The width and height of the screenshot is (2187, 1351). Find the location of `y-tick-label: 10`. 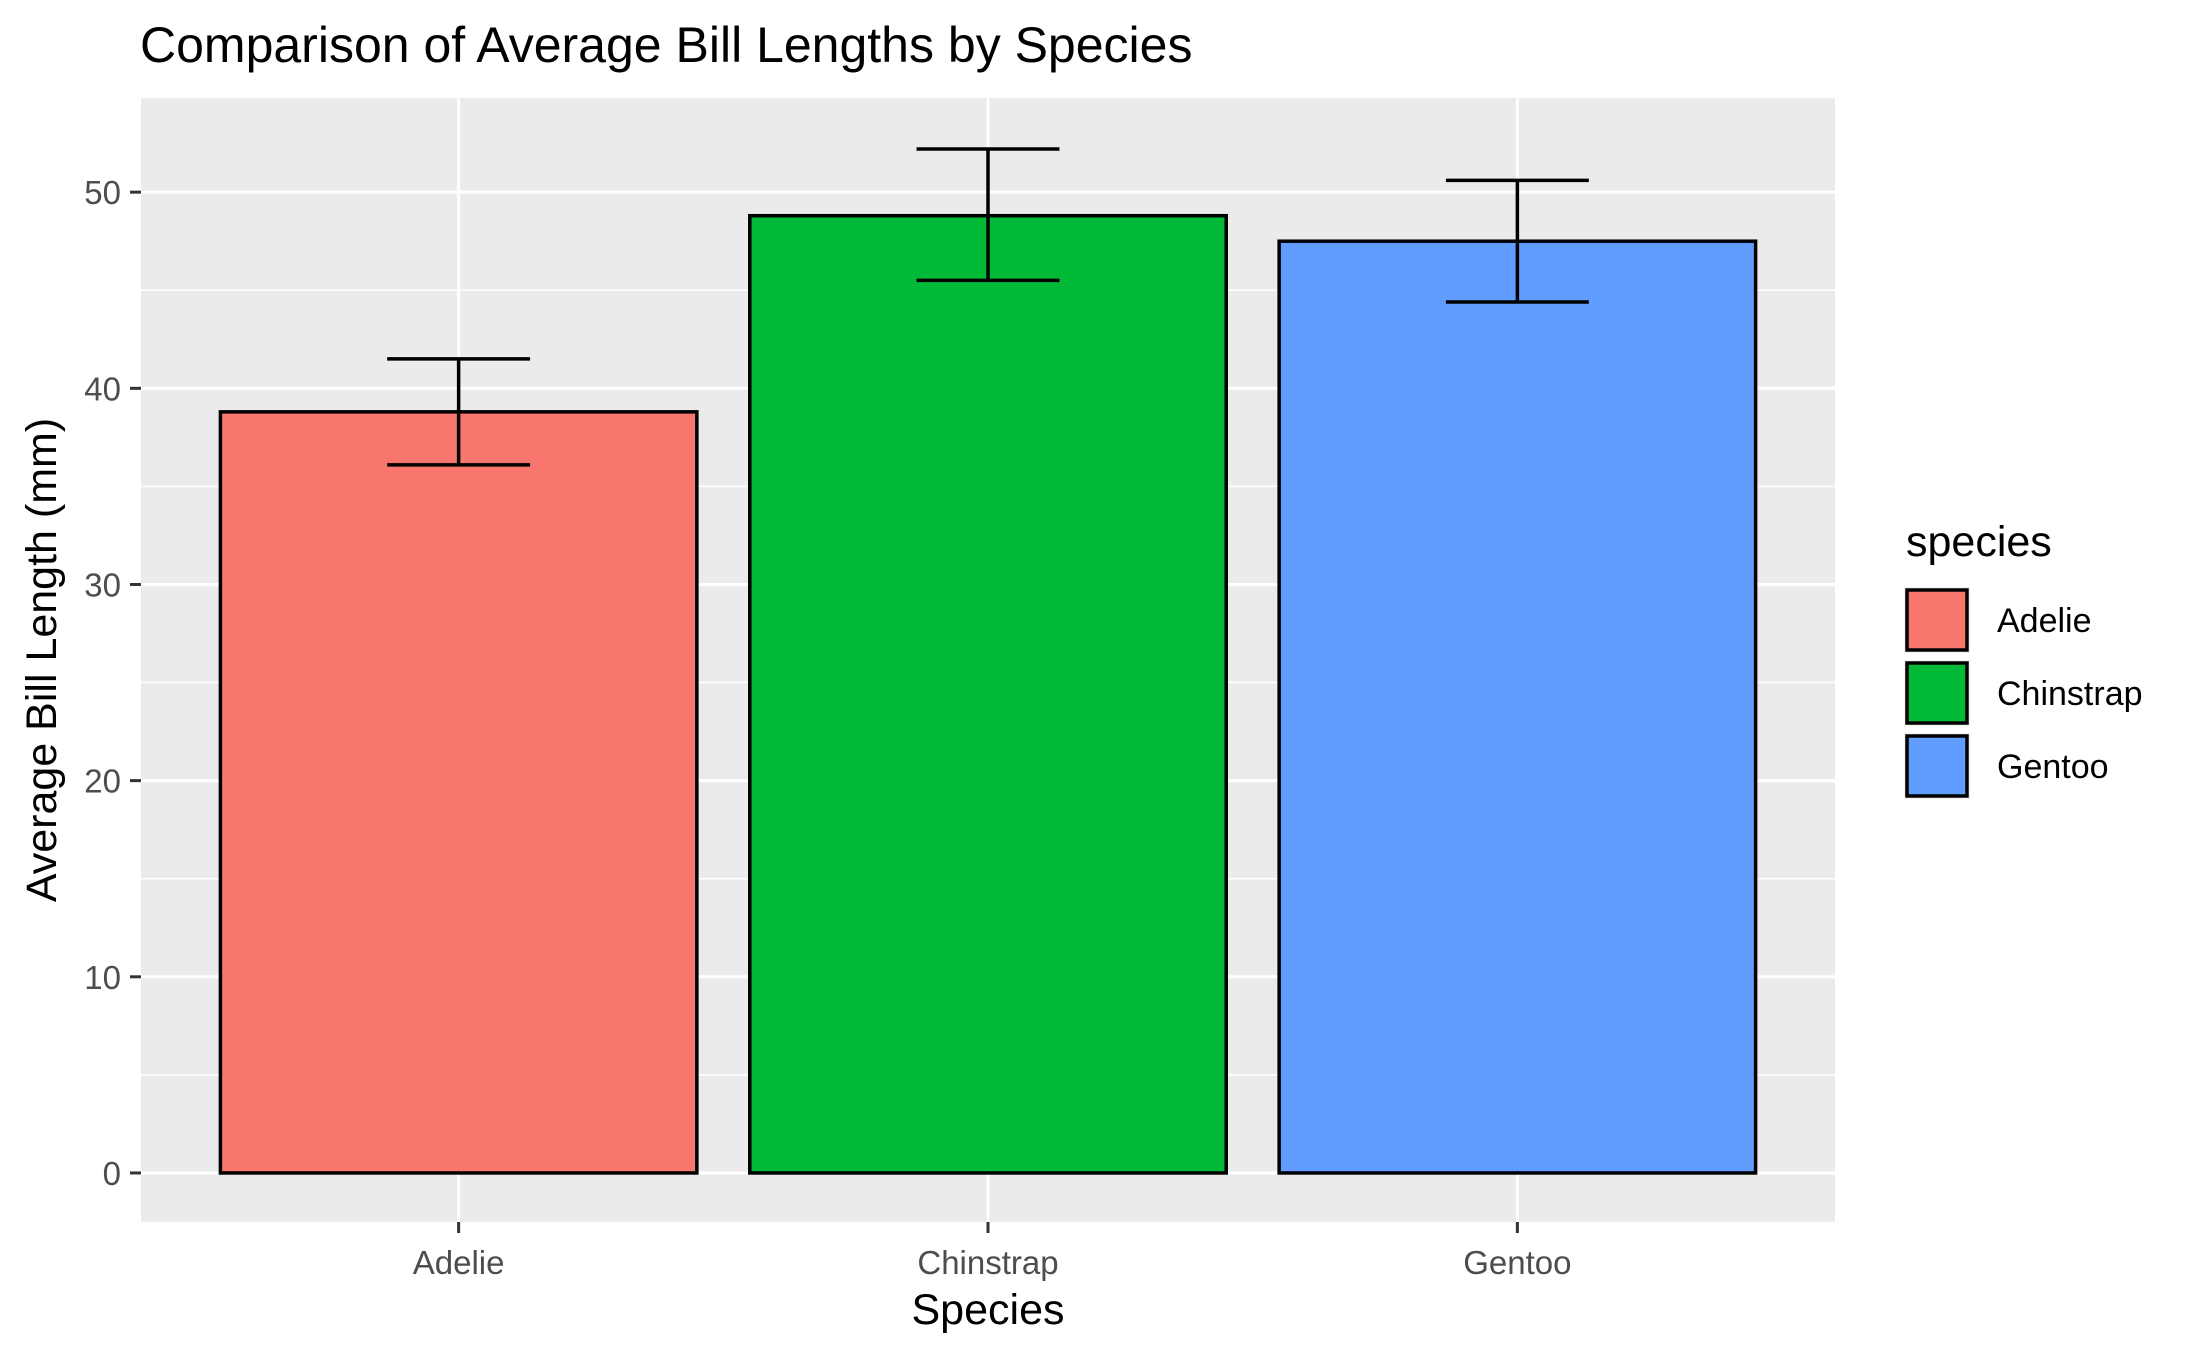

y-tick-label: 10 is located at coordinates (102, 977).